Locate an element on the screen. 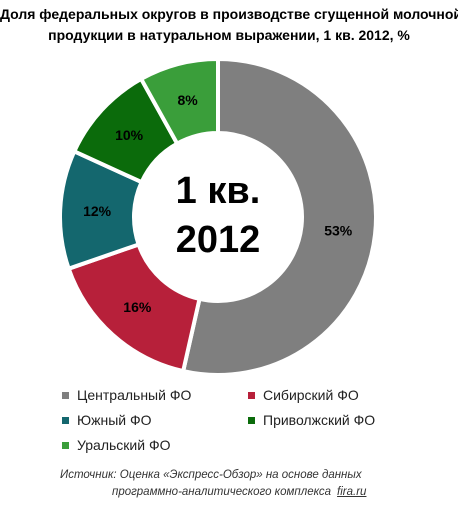 The height and width of the screenshot is (512, 458). legend-item-southern: Южный ФО is located at coordinates (107, 420).